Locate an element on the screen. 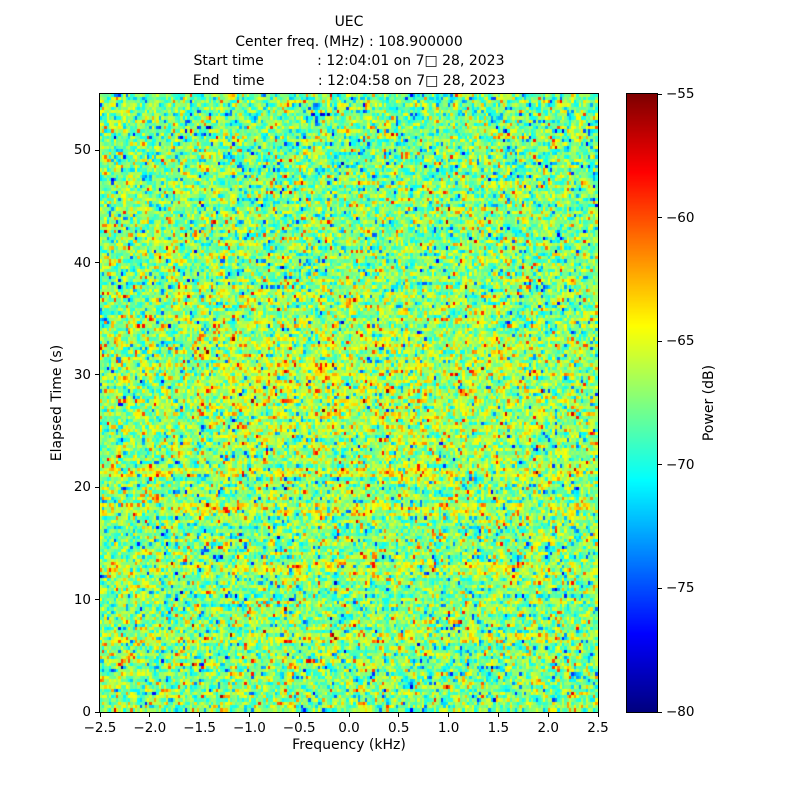 This screenshot has width=800, height=800. center-frequency-line: Center freq. (MHz) : 108.900000 is located at coordinates (349, 41).